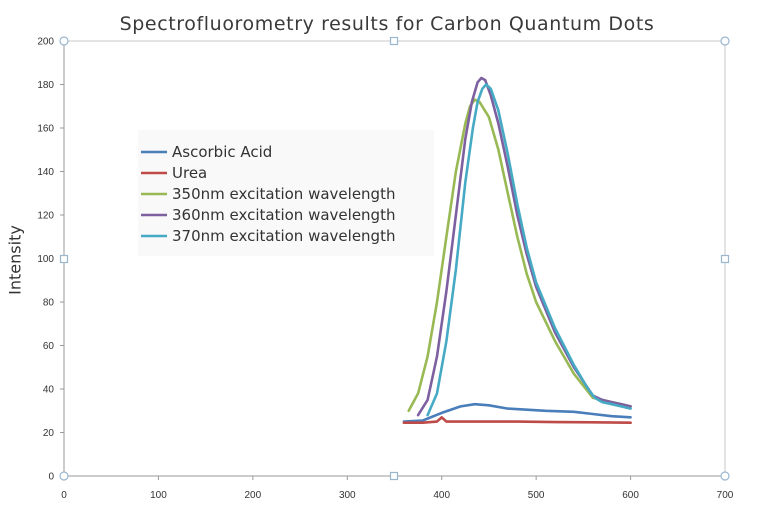  What do you see at coordinates (725, 495) in the screenshot?
I see `x-tick-label: 700` at bounding box center [725, 495].